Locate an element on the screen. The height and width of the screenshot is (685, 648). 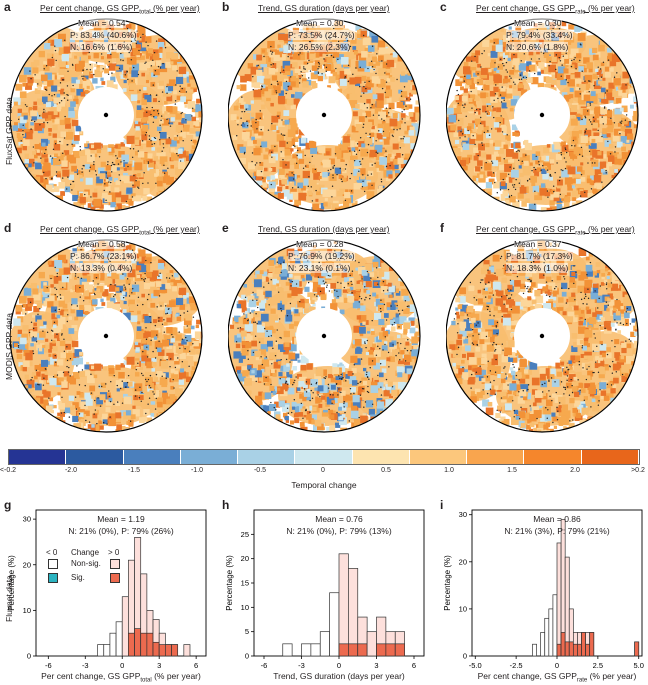
stat-p: P: 73.5% (24.7%) is located at coordinates (321, 35).